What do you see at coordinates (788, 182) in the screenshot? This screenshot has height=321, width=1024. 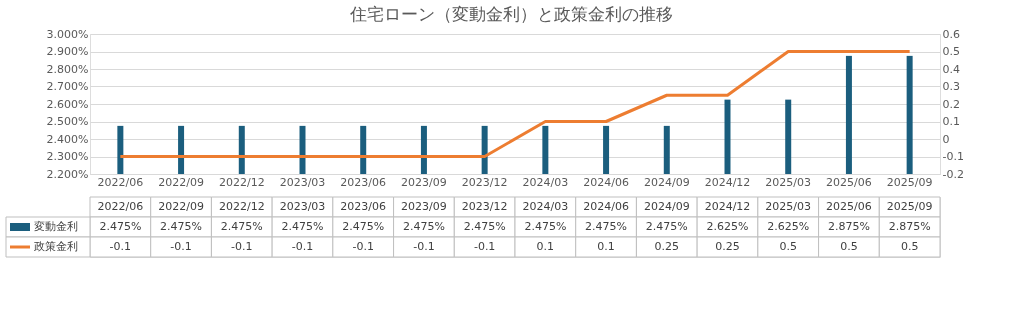 I see `x-tick-label: 2025/03` at bounding box center [788, 182].